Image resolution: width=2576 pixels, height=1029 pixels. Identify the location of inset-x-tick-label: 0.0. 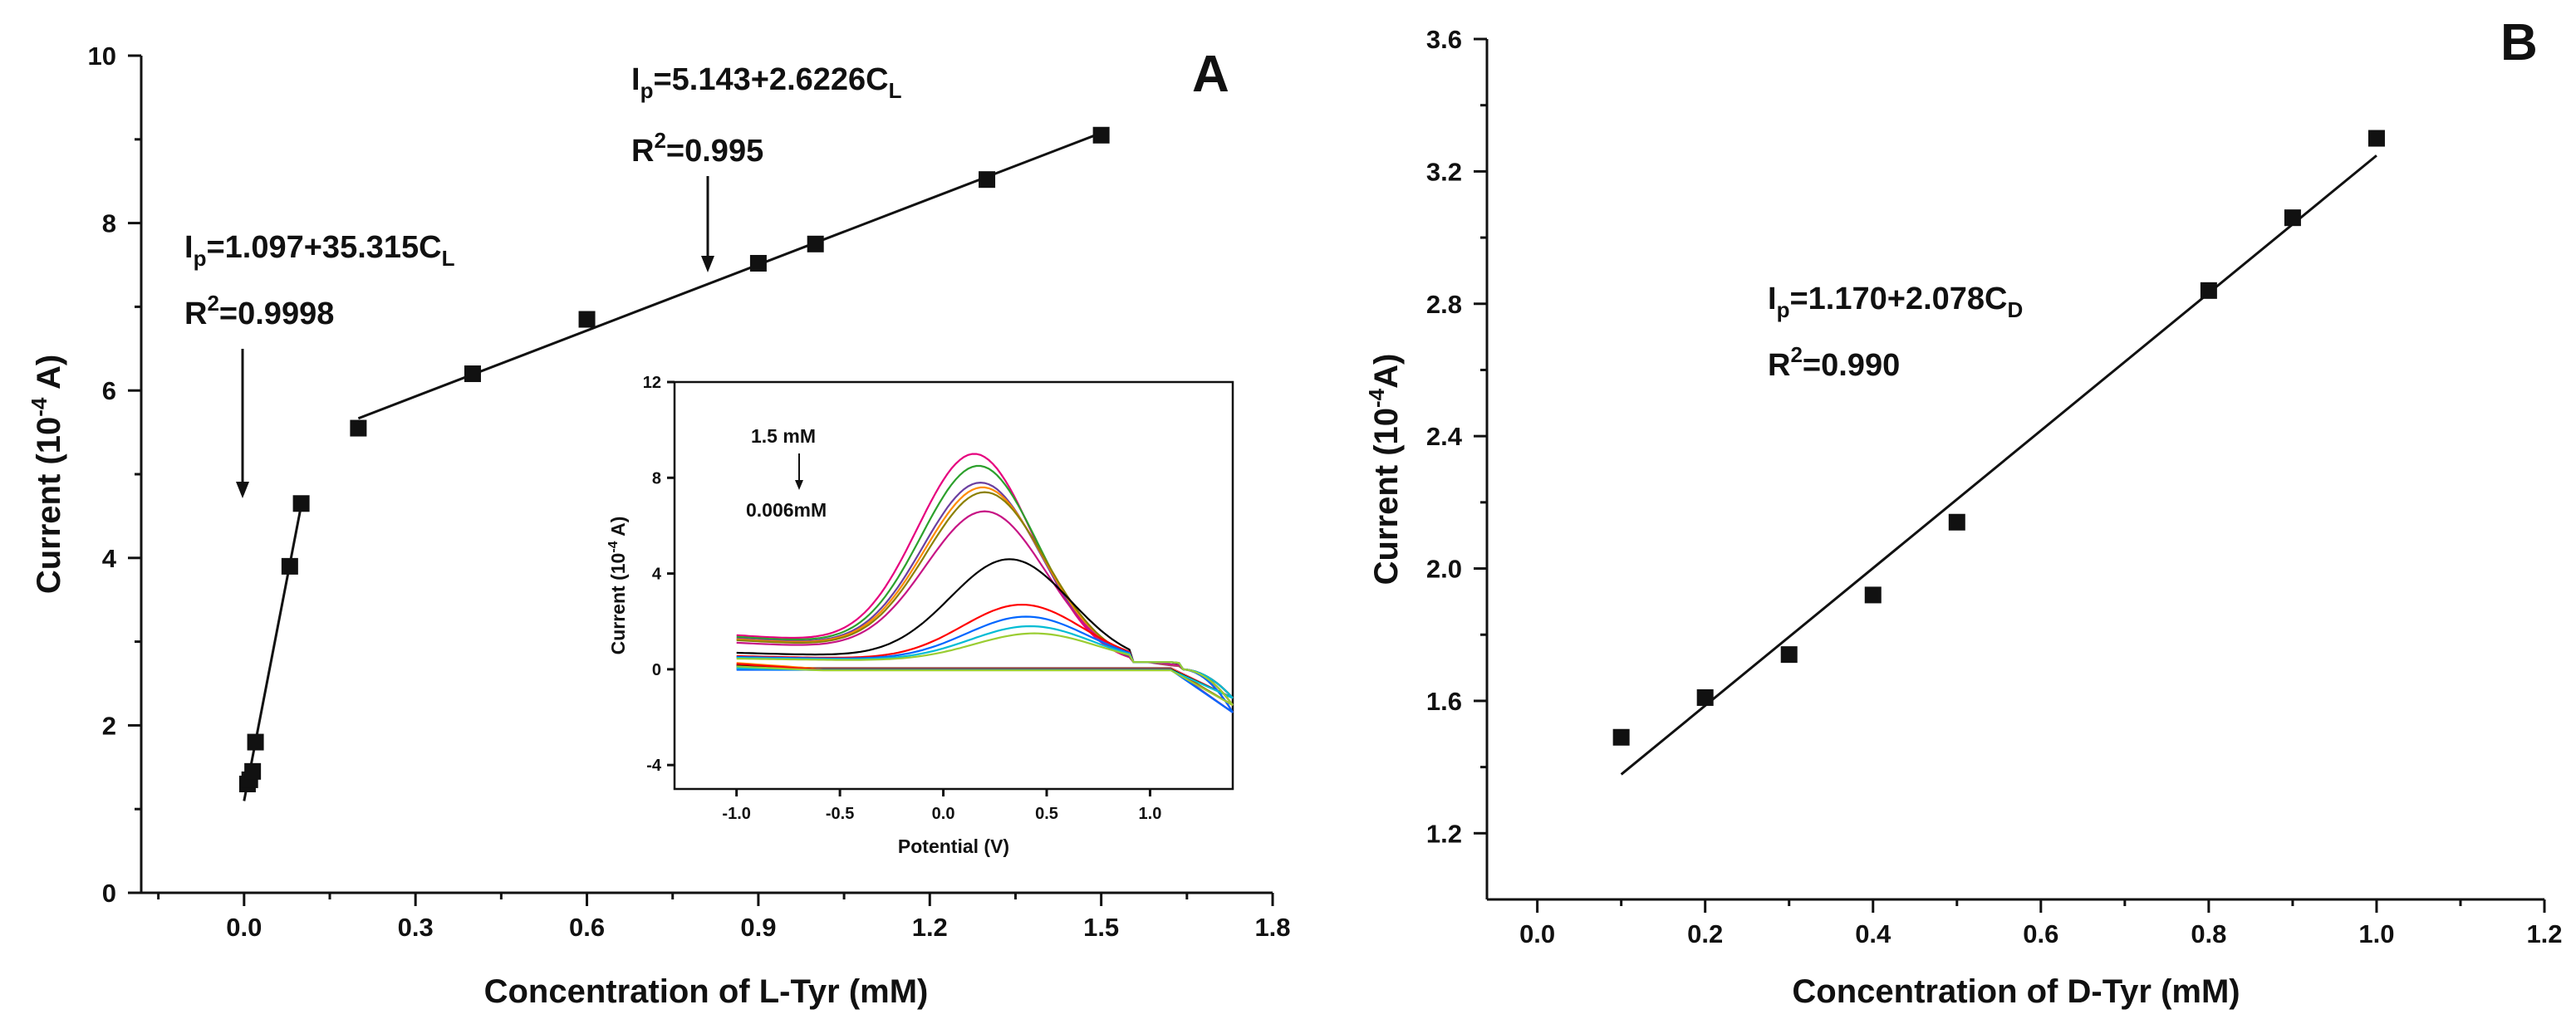
(943, 814).